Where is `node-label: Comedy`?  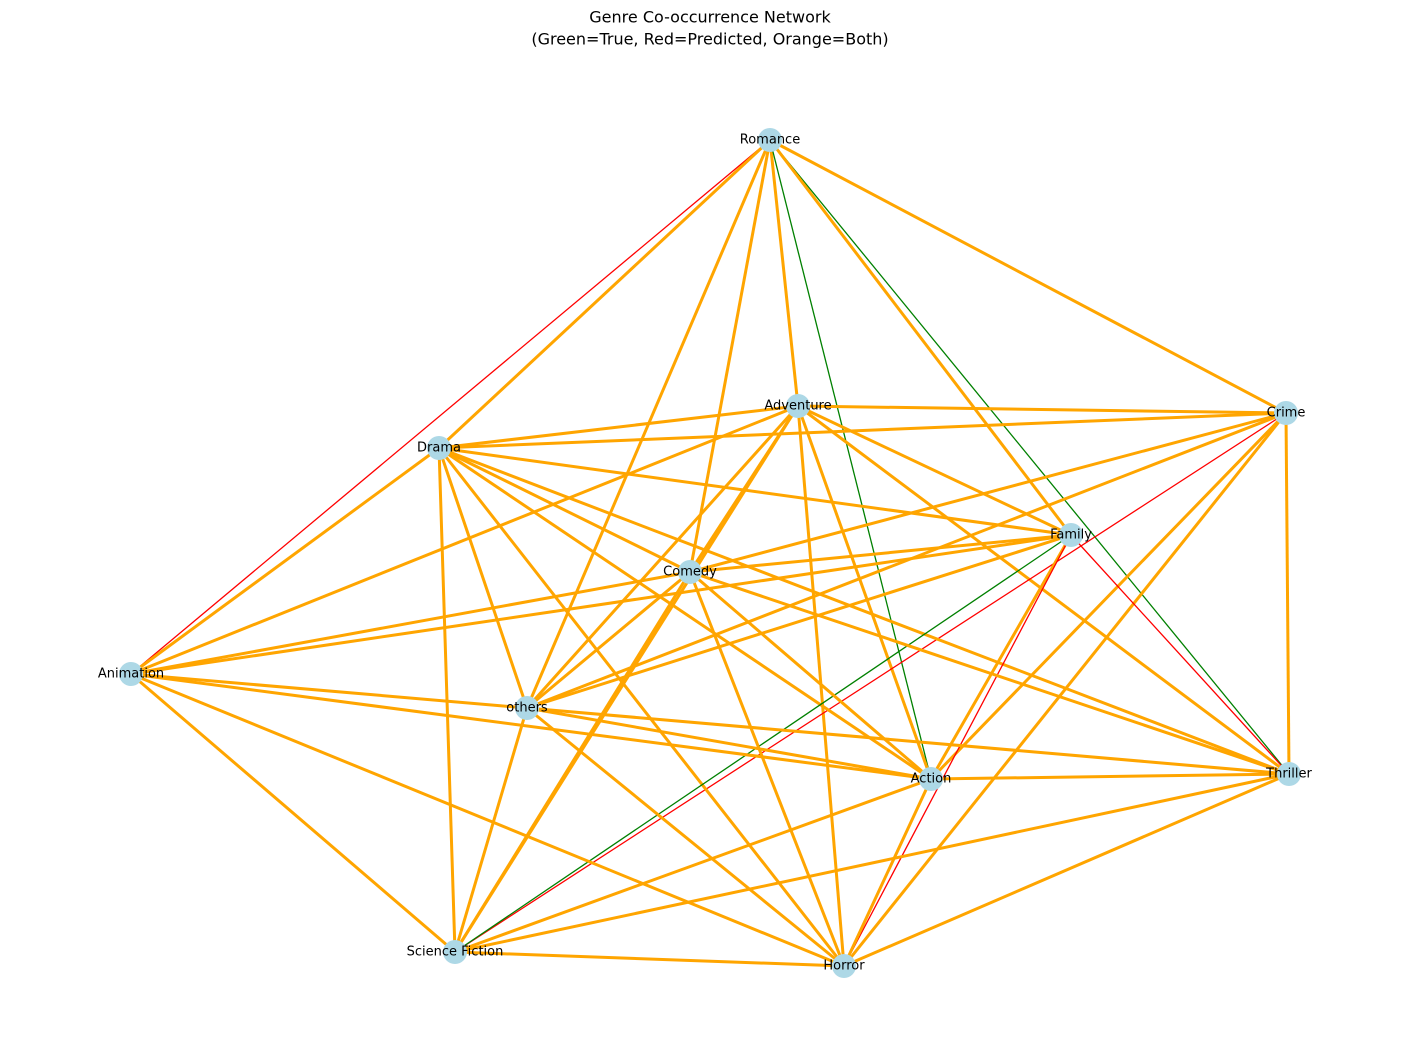
node-label: Comedy is located at coordinates (690, 572).